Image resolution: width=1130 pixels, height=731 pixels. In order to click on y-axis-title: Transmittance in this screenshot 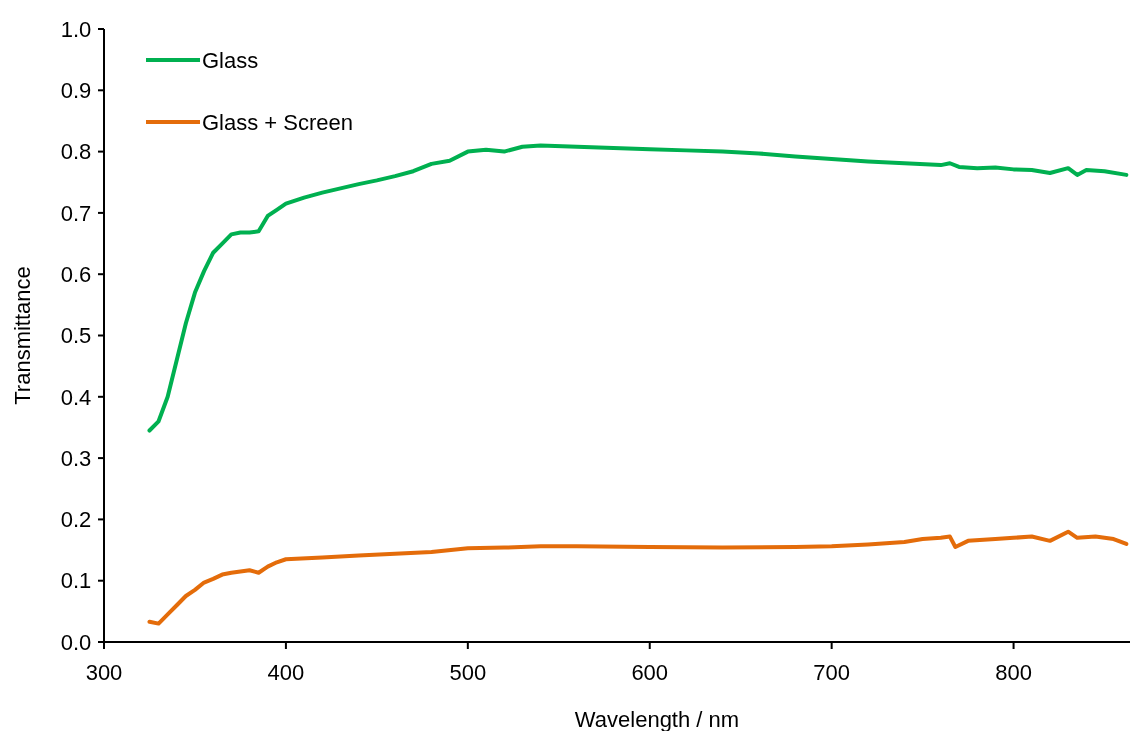, I will do `click(22, 335)`.